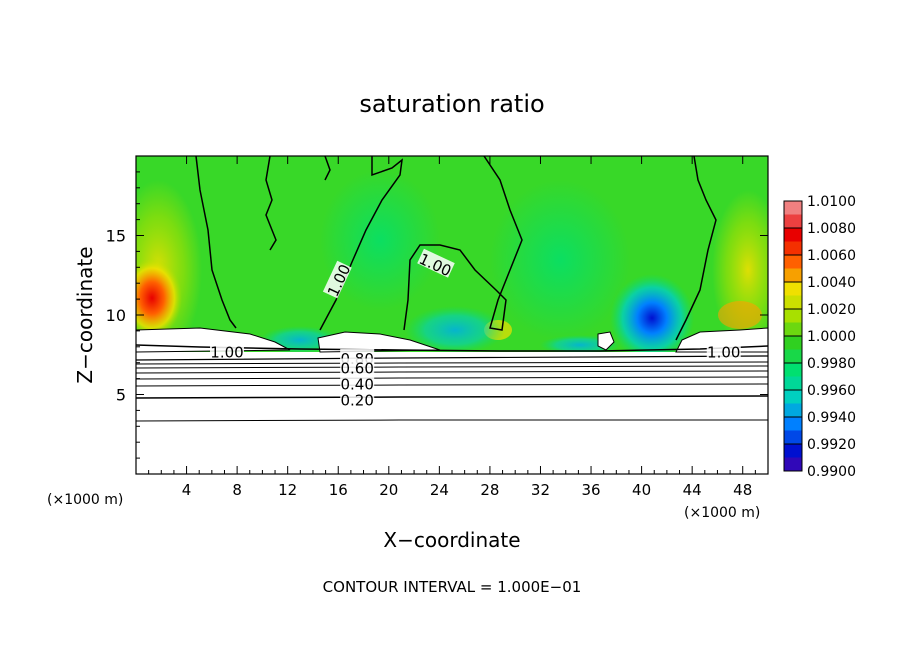  I want to click on x-tick-label-12: 12, so click(287, 490).